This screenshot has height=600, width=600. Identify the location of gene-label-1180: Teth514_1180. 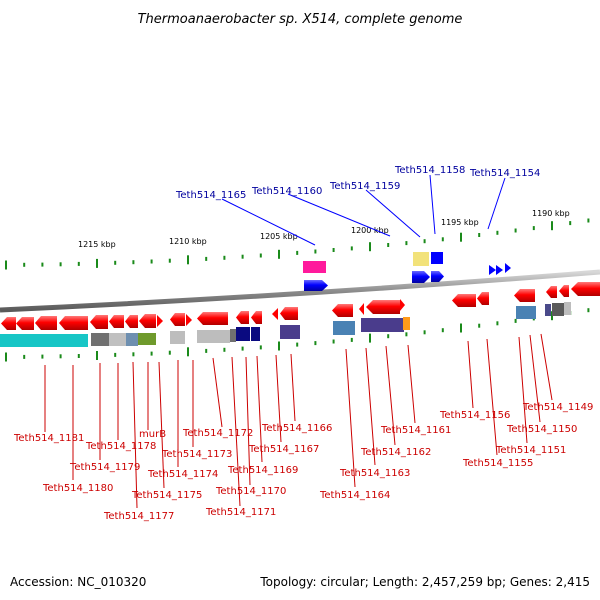
(77, 488).